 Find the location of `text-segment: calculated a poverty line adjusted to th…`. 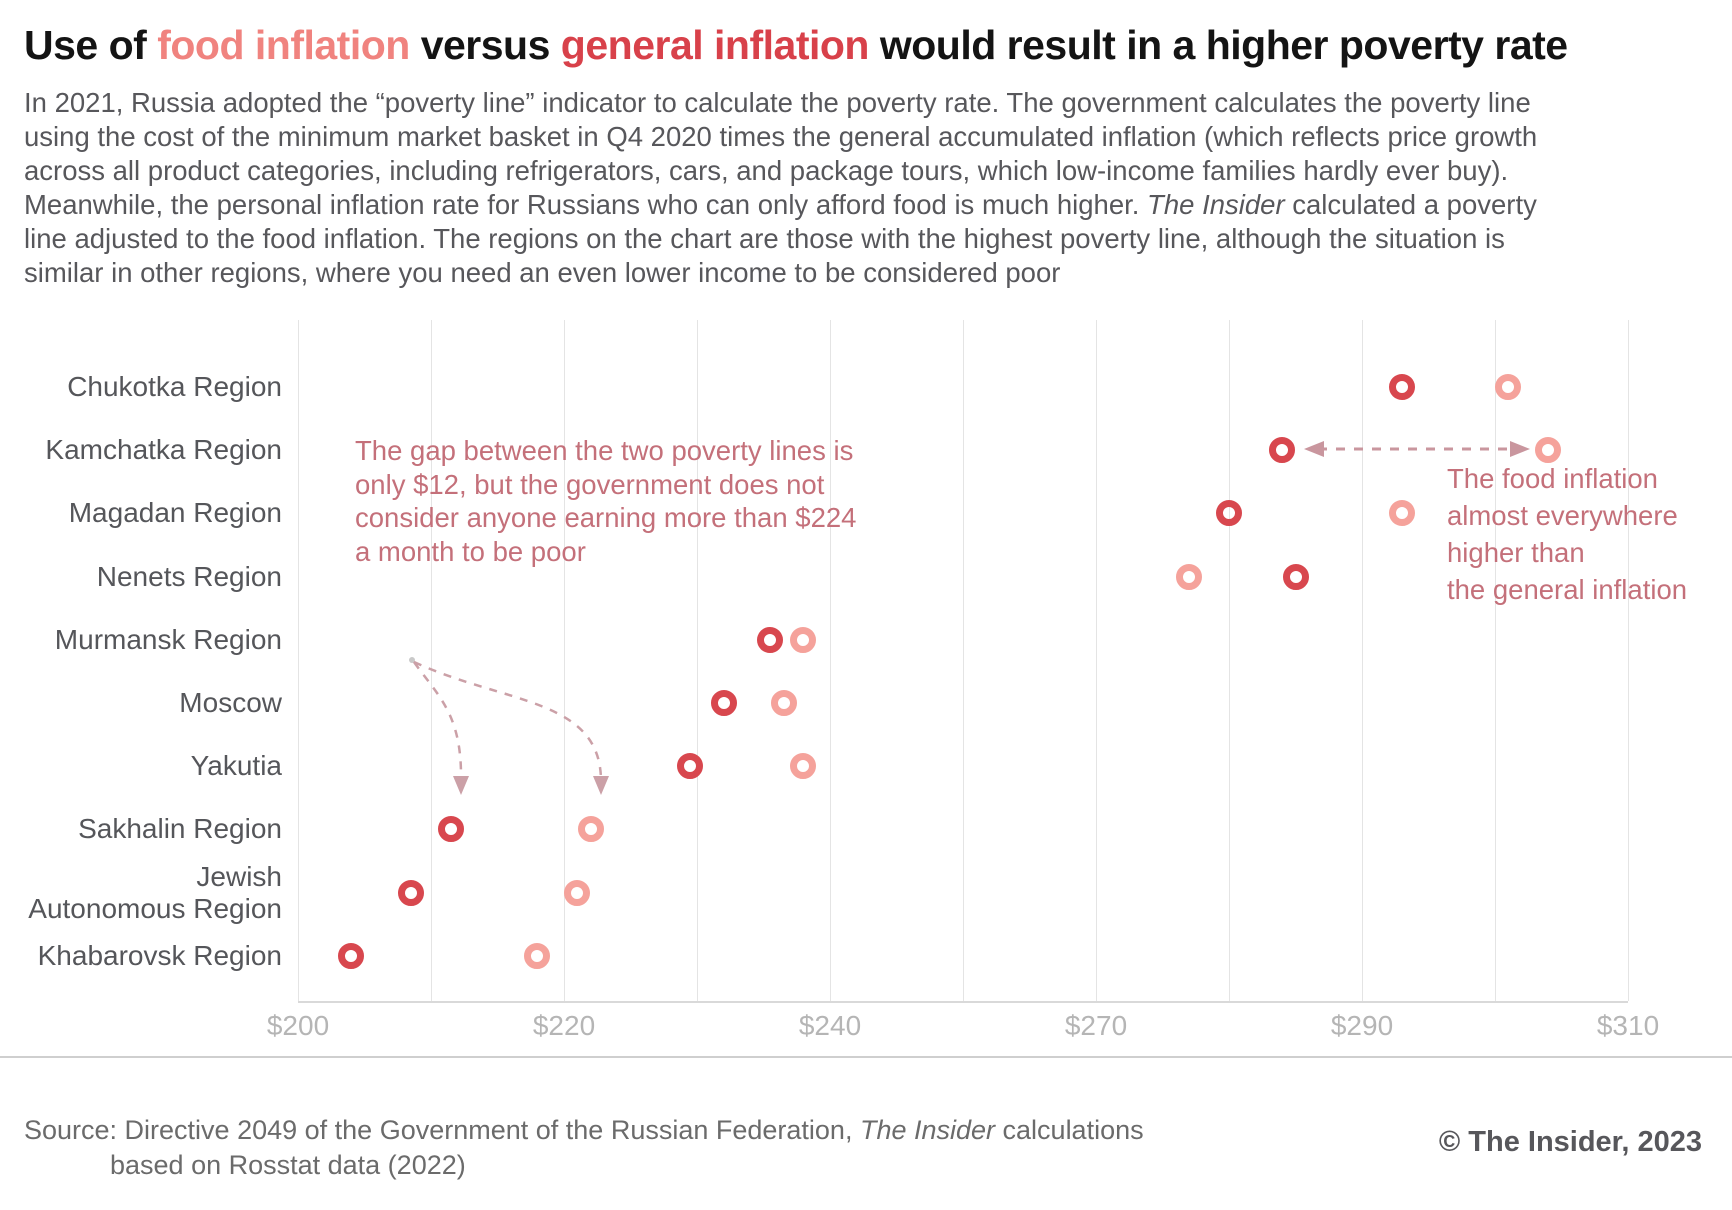

text-segment: calculated a poverty line adjusted to th… is located at coordinates (780, 238).